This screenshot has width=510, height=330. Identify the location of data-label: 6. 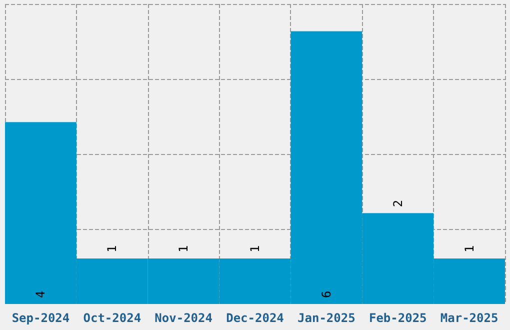
(326, 294).